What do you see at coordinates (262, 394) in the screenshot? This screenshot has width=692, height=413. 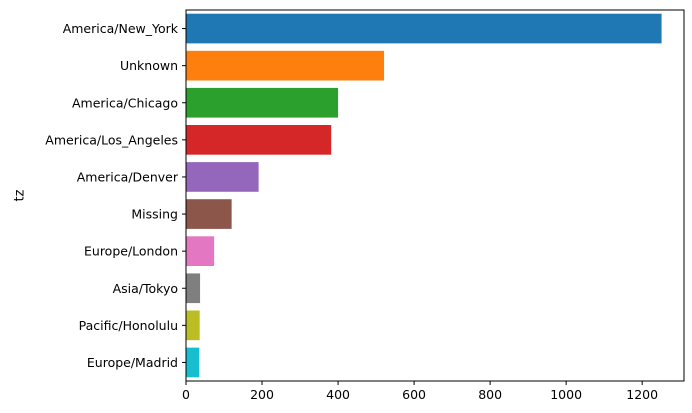 I see `x-tick-label: 200` at bounding box center [262, 394].